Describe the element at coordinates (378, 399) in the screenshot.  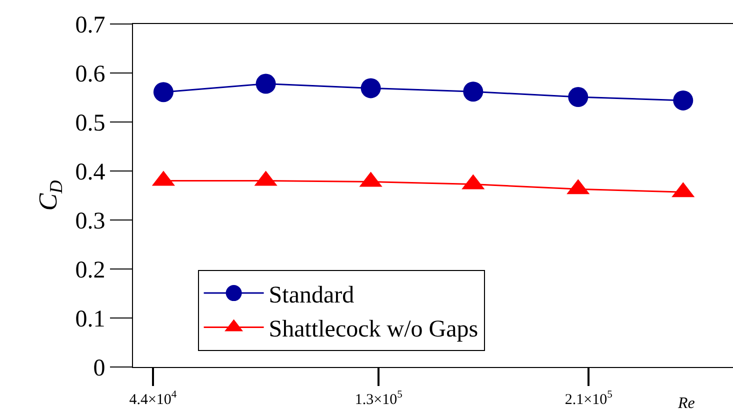
I see `x-tick-label: 1.3×10$^{5}$` at that location.